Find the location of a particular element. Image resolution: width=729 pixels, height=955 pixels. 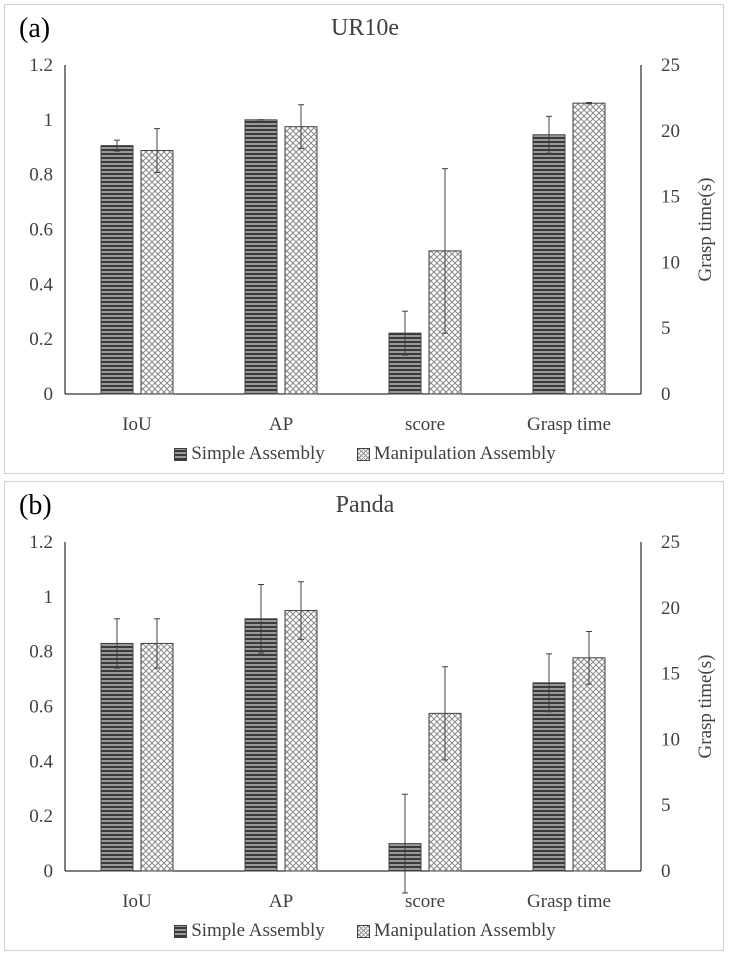

panel-label: (b) is located at coordinates (35, 505).